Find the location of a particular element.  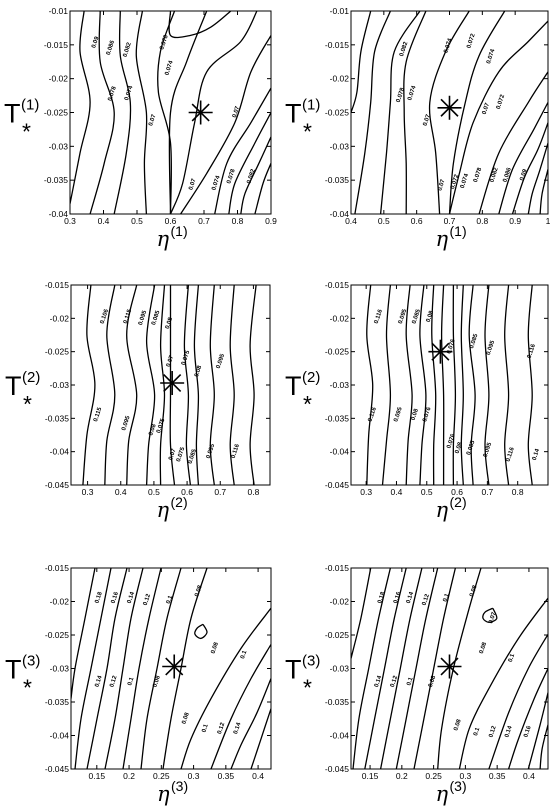

y-tick-label: -0.035 is located at coordinates (337, 180).